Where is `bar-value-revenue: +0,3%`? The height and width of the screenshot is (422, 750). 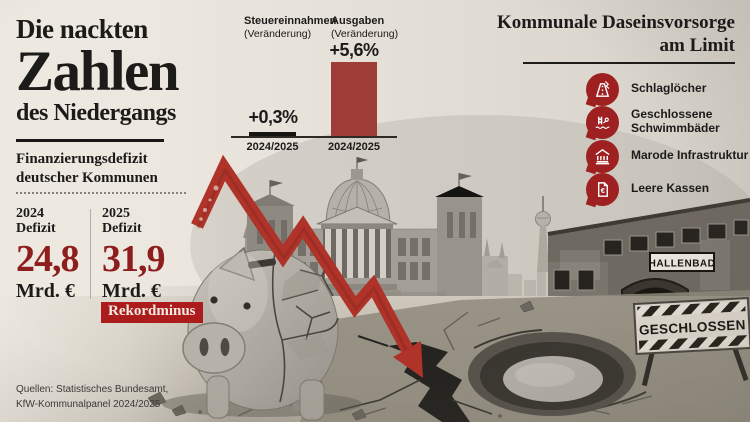 bar-value-revenue: +0,3% is located at coordinates (273, 117).